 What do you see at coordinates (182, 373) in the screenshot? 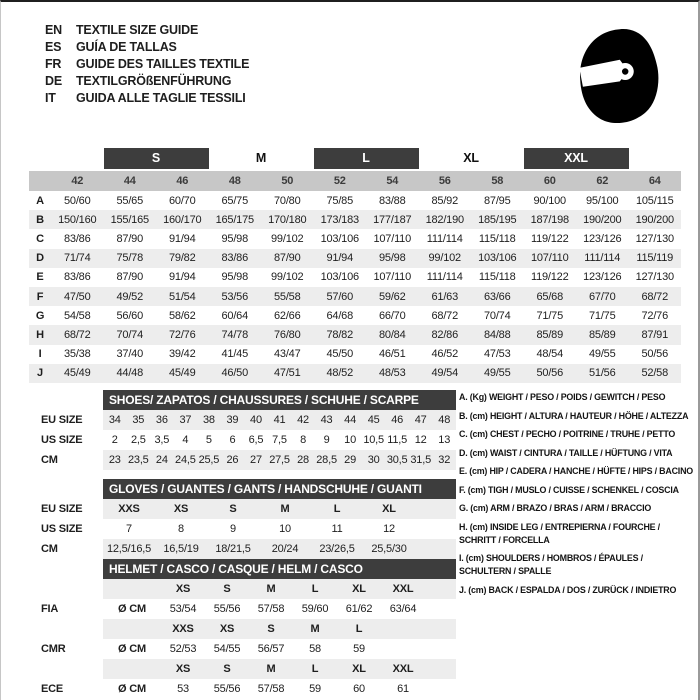
I see `size-cell: 45/49` at bounding box center [182, 373].